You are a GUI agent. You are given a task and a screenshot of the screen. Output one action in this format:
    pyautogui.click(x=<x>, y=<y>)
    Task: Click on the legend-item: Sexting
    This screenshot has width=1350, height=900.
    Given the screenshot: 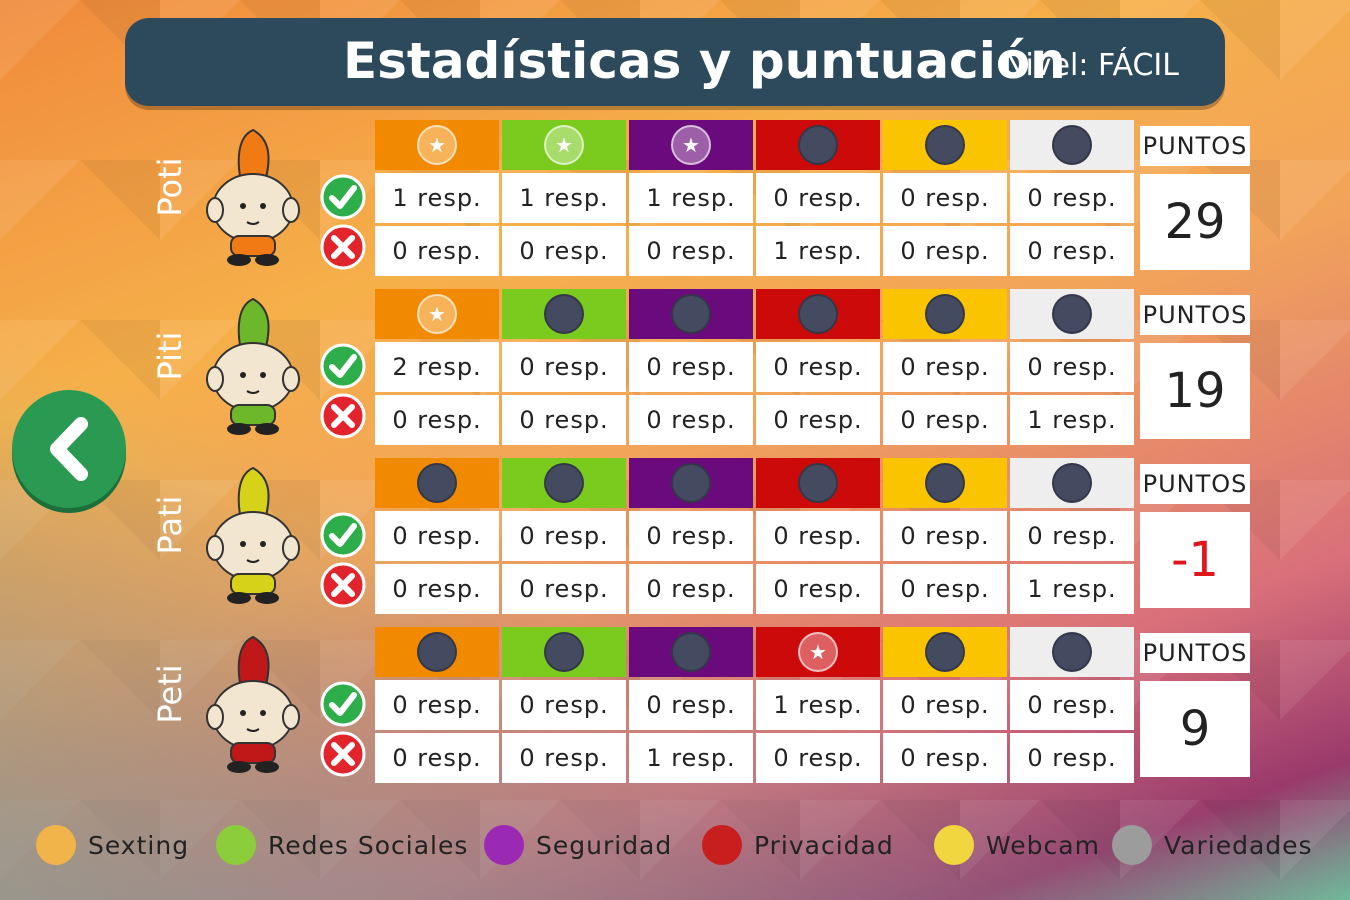 What is the action you would take?
    pyautogui.click(x=112, y=845)
    